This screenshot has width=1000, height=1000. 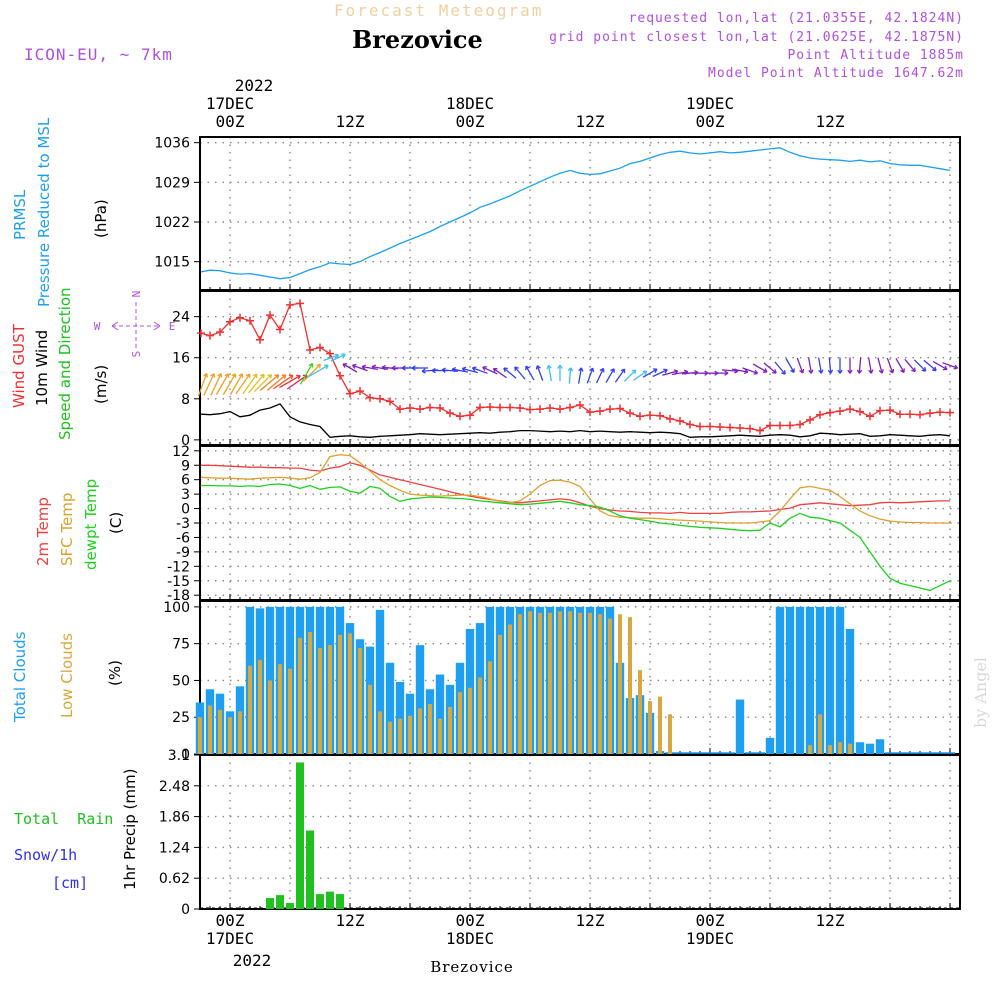 What do you see at coordinates (157, 326) in the screenshot?
I see `compass-arrow-e` at bounding box center [157, 326].